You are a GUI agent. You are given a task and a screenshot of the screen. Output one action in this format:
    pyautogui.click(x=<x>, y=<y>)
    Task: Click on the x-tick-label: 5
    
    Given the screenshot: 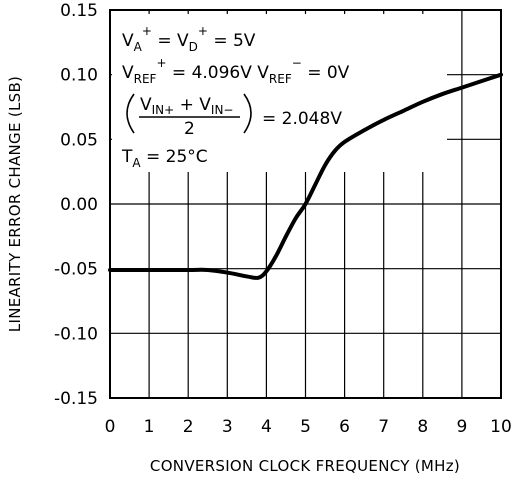 What is the action you would take?
    pyautogui.click(x=305, y=427)
    